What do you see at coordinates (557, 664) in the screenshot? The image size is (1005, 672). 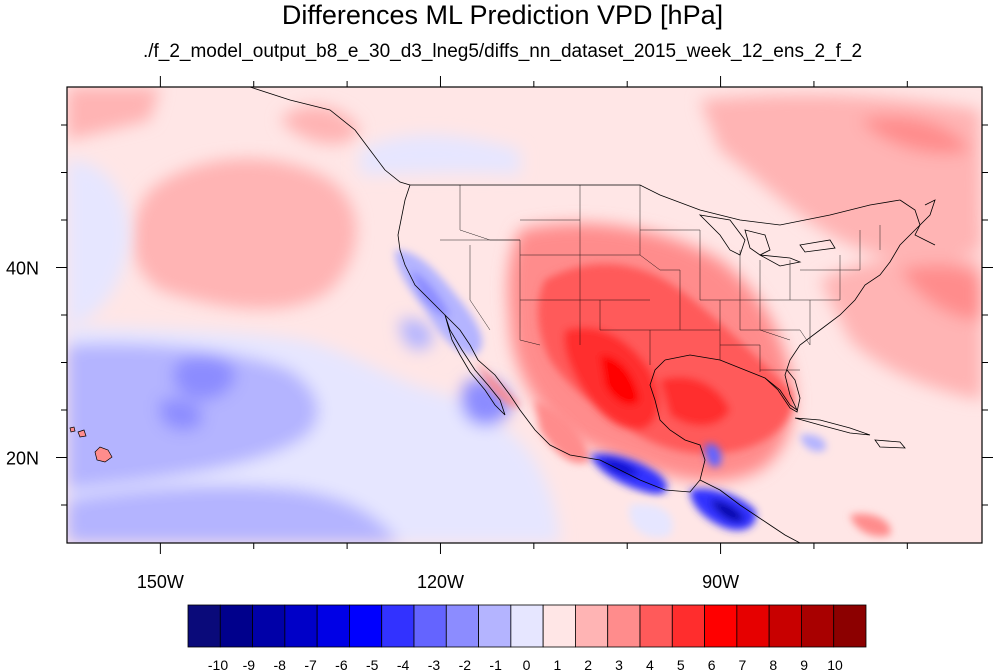 I see `colorbar-label: 1` at bounding box center [557, 664].